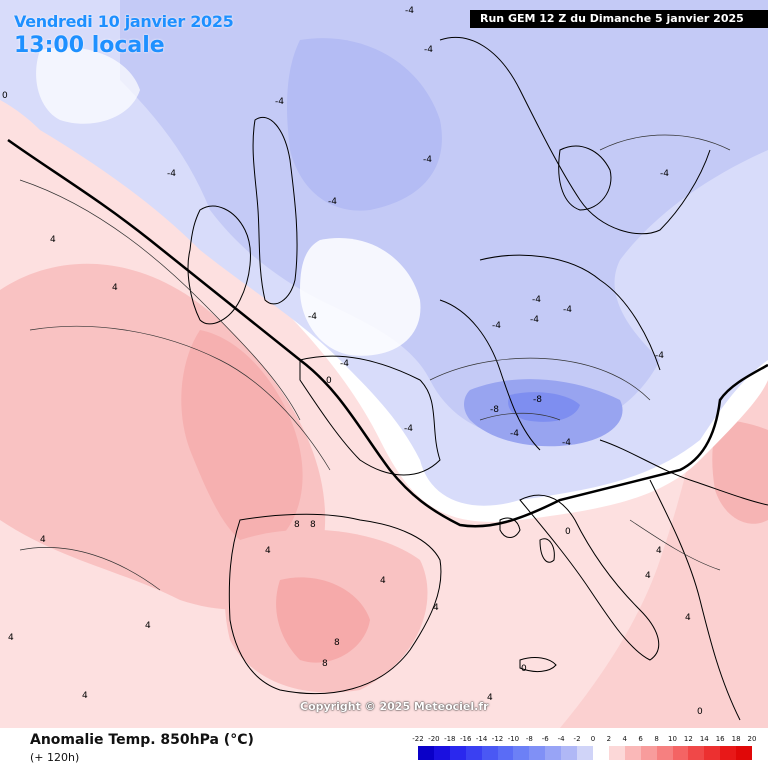 The height and width of the screenshot is (768, 768). I want to click on forecast-time: 13:00 locale, so click(89, 45).